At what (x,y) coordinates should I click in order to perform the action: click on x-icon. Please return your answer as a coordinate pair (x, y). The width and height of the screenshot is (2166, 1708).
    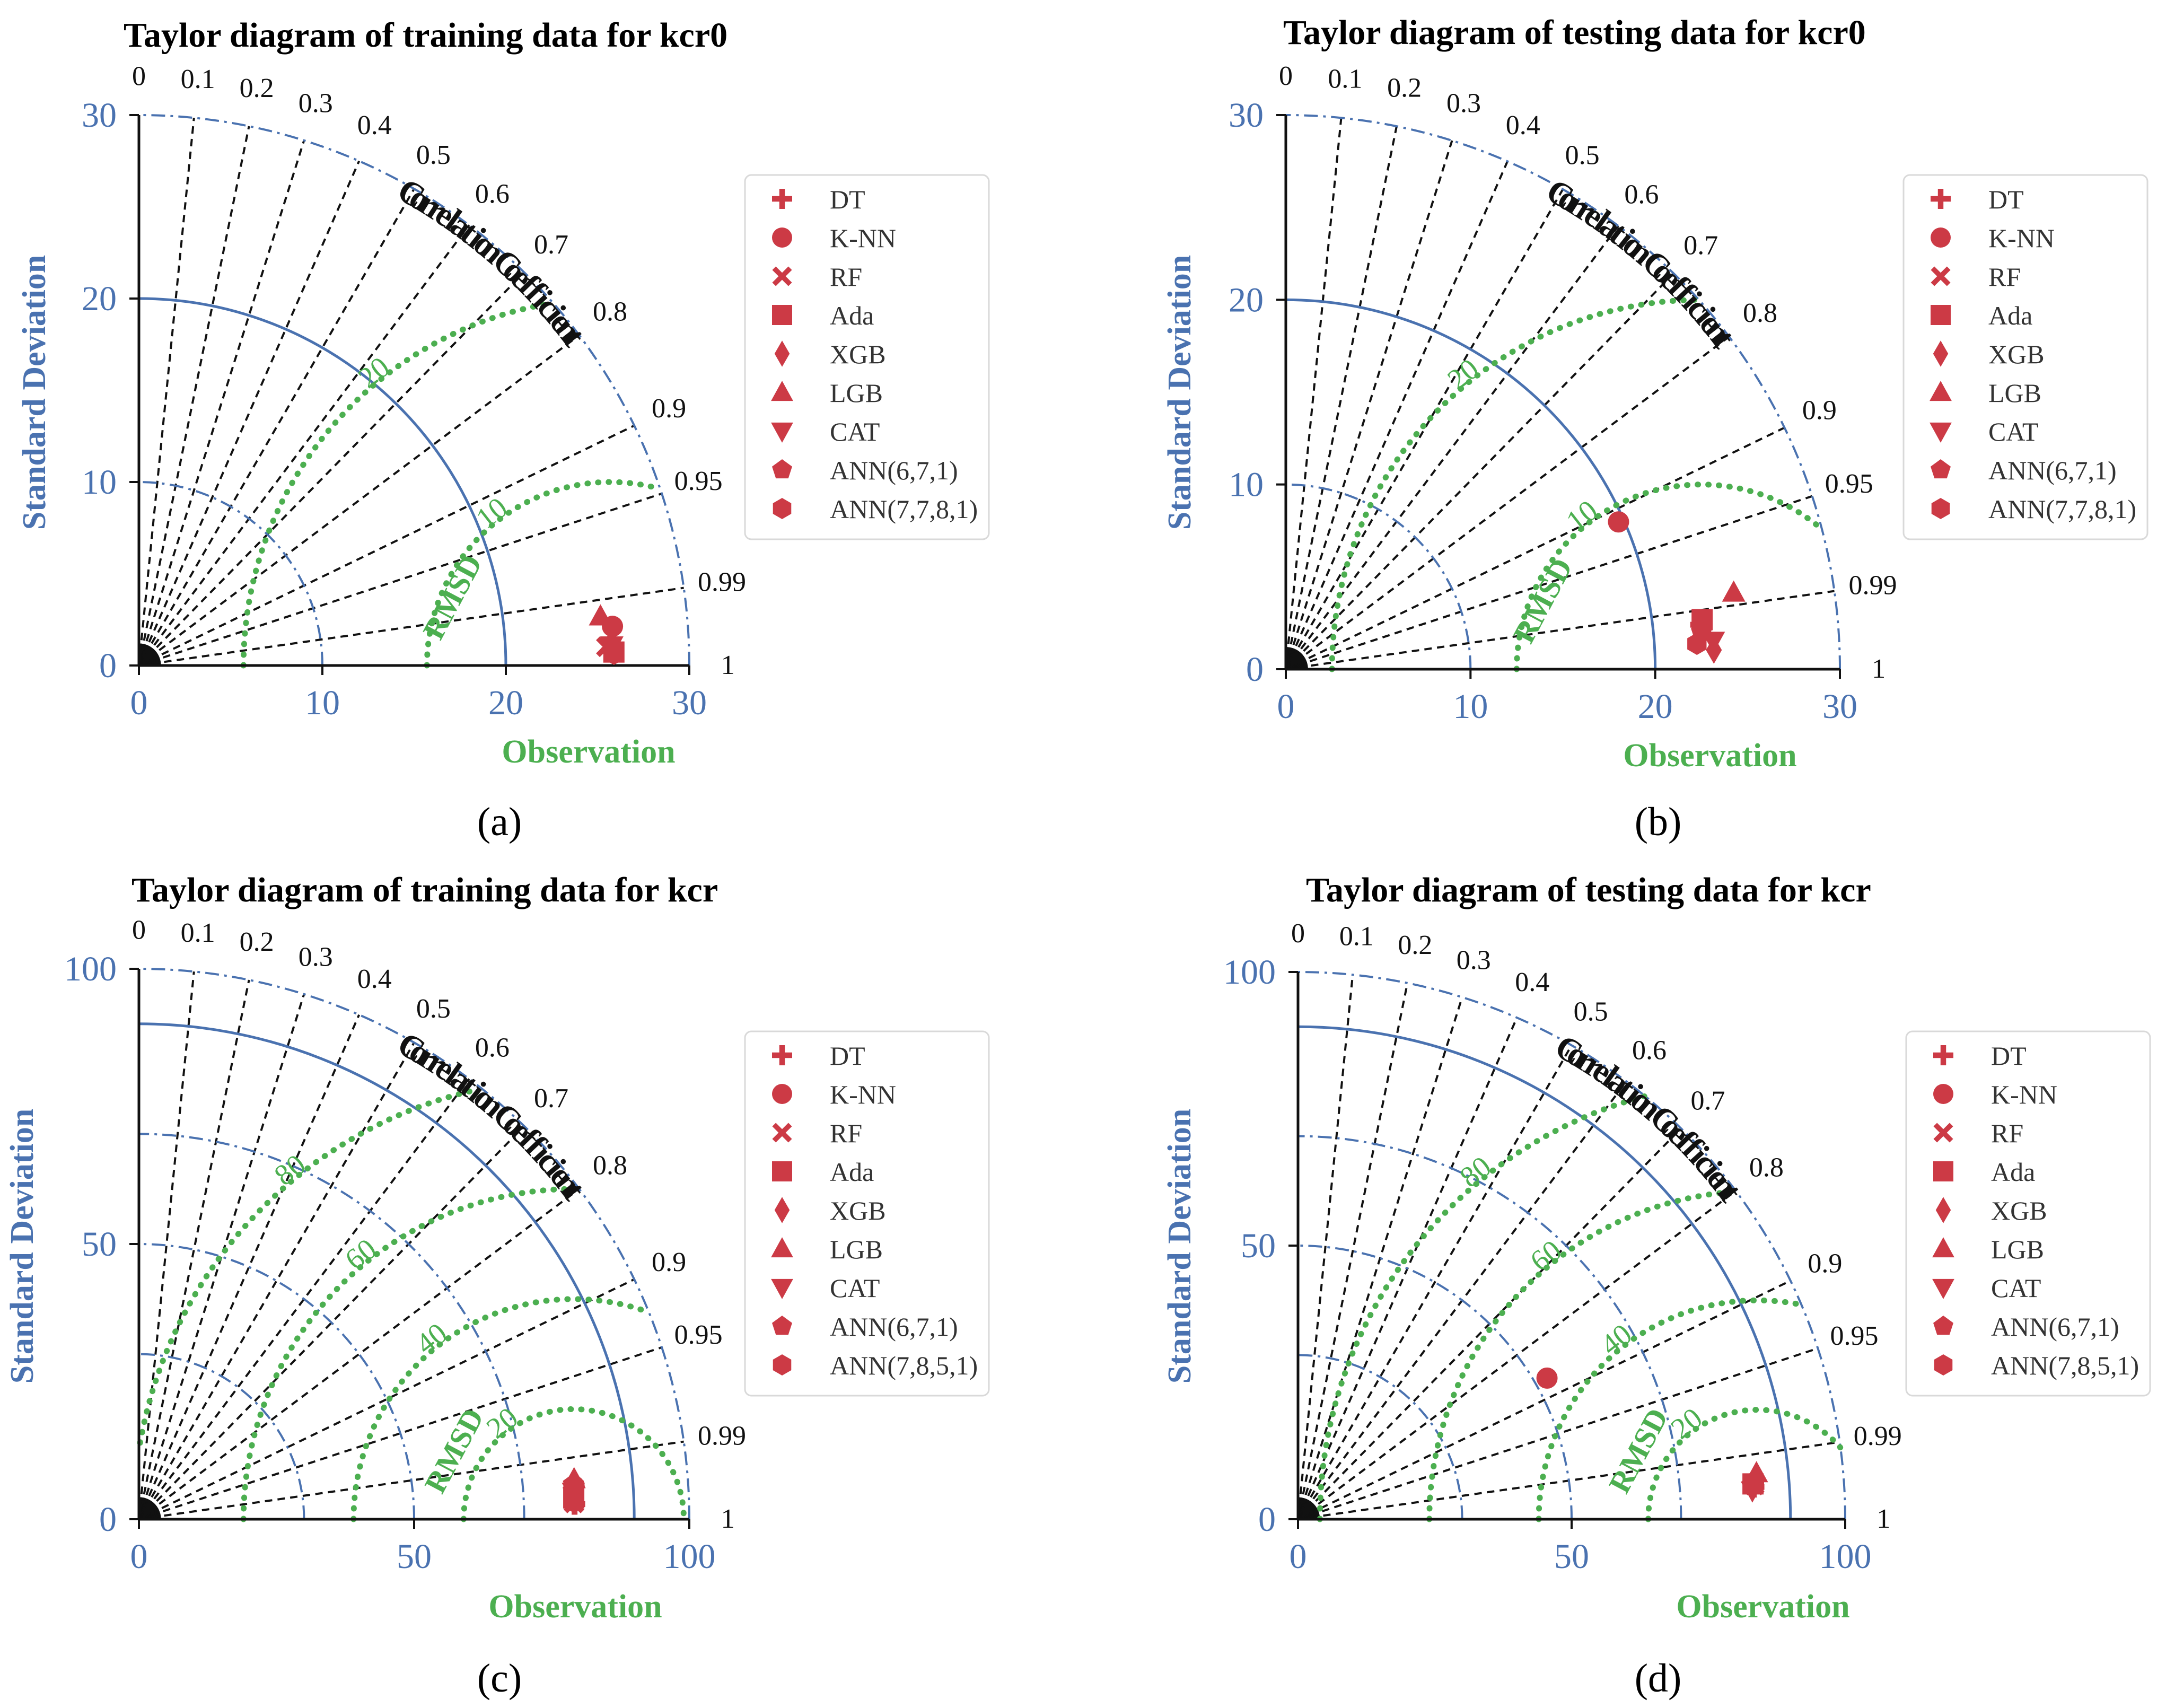
    Looking at the image, I should click on (1943, 1133).